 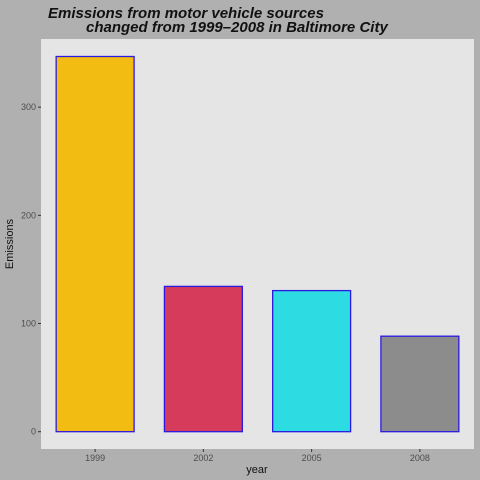 What do you see at coordinates (237, 27) in the screenshot?
I see `chart-title-line-2: changed from 1999–2008 in Baltimore City` at bounding box center [237, 27].